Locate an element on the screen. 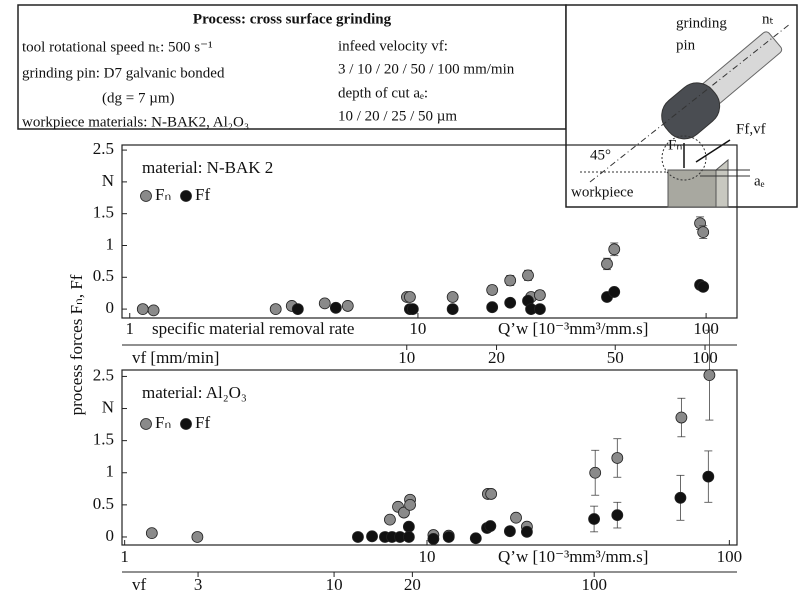  x-tick-label: 1 is located at coordinates (129, 328).